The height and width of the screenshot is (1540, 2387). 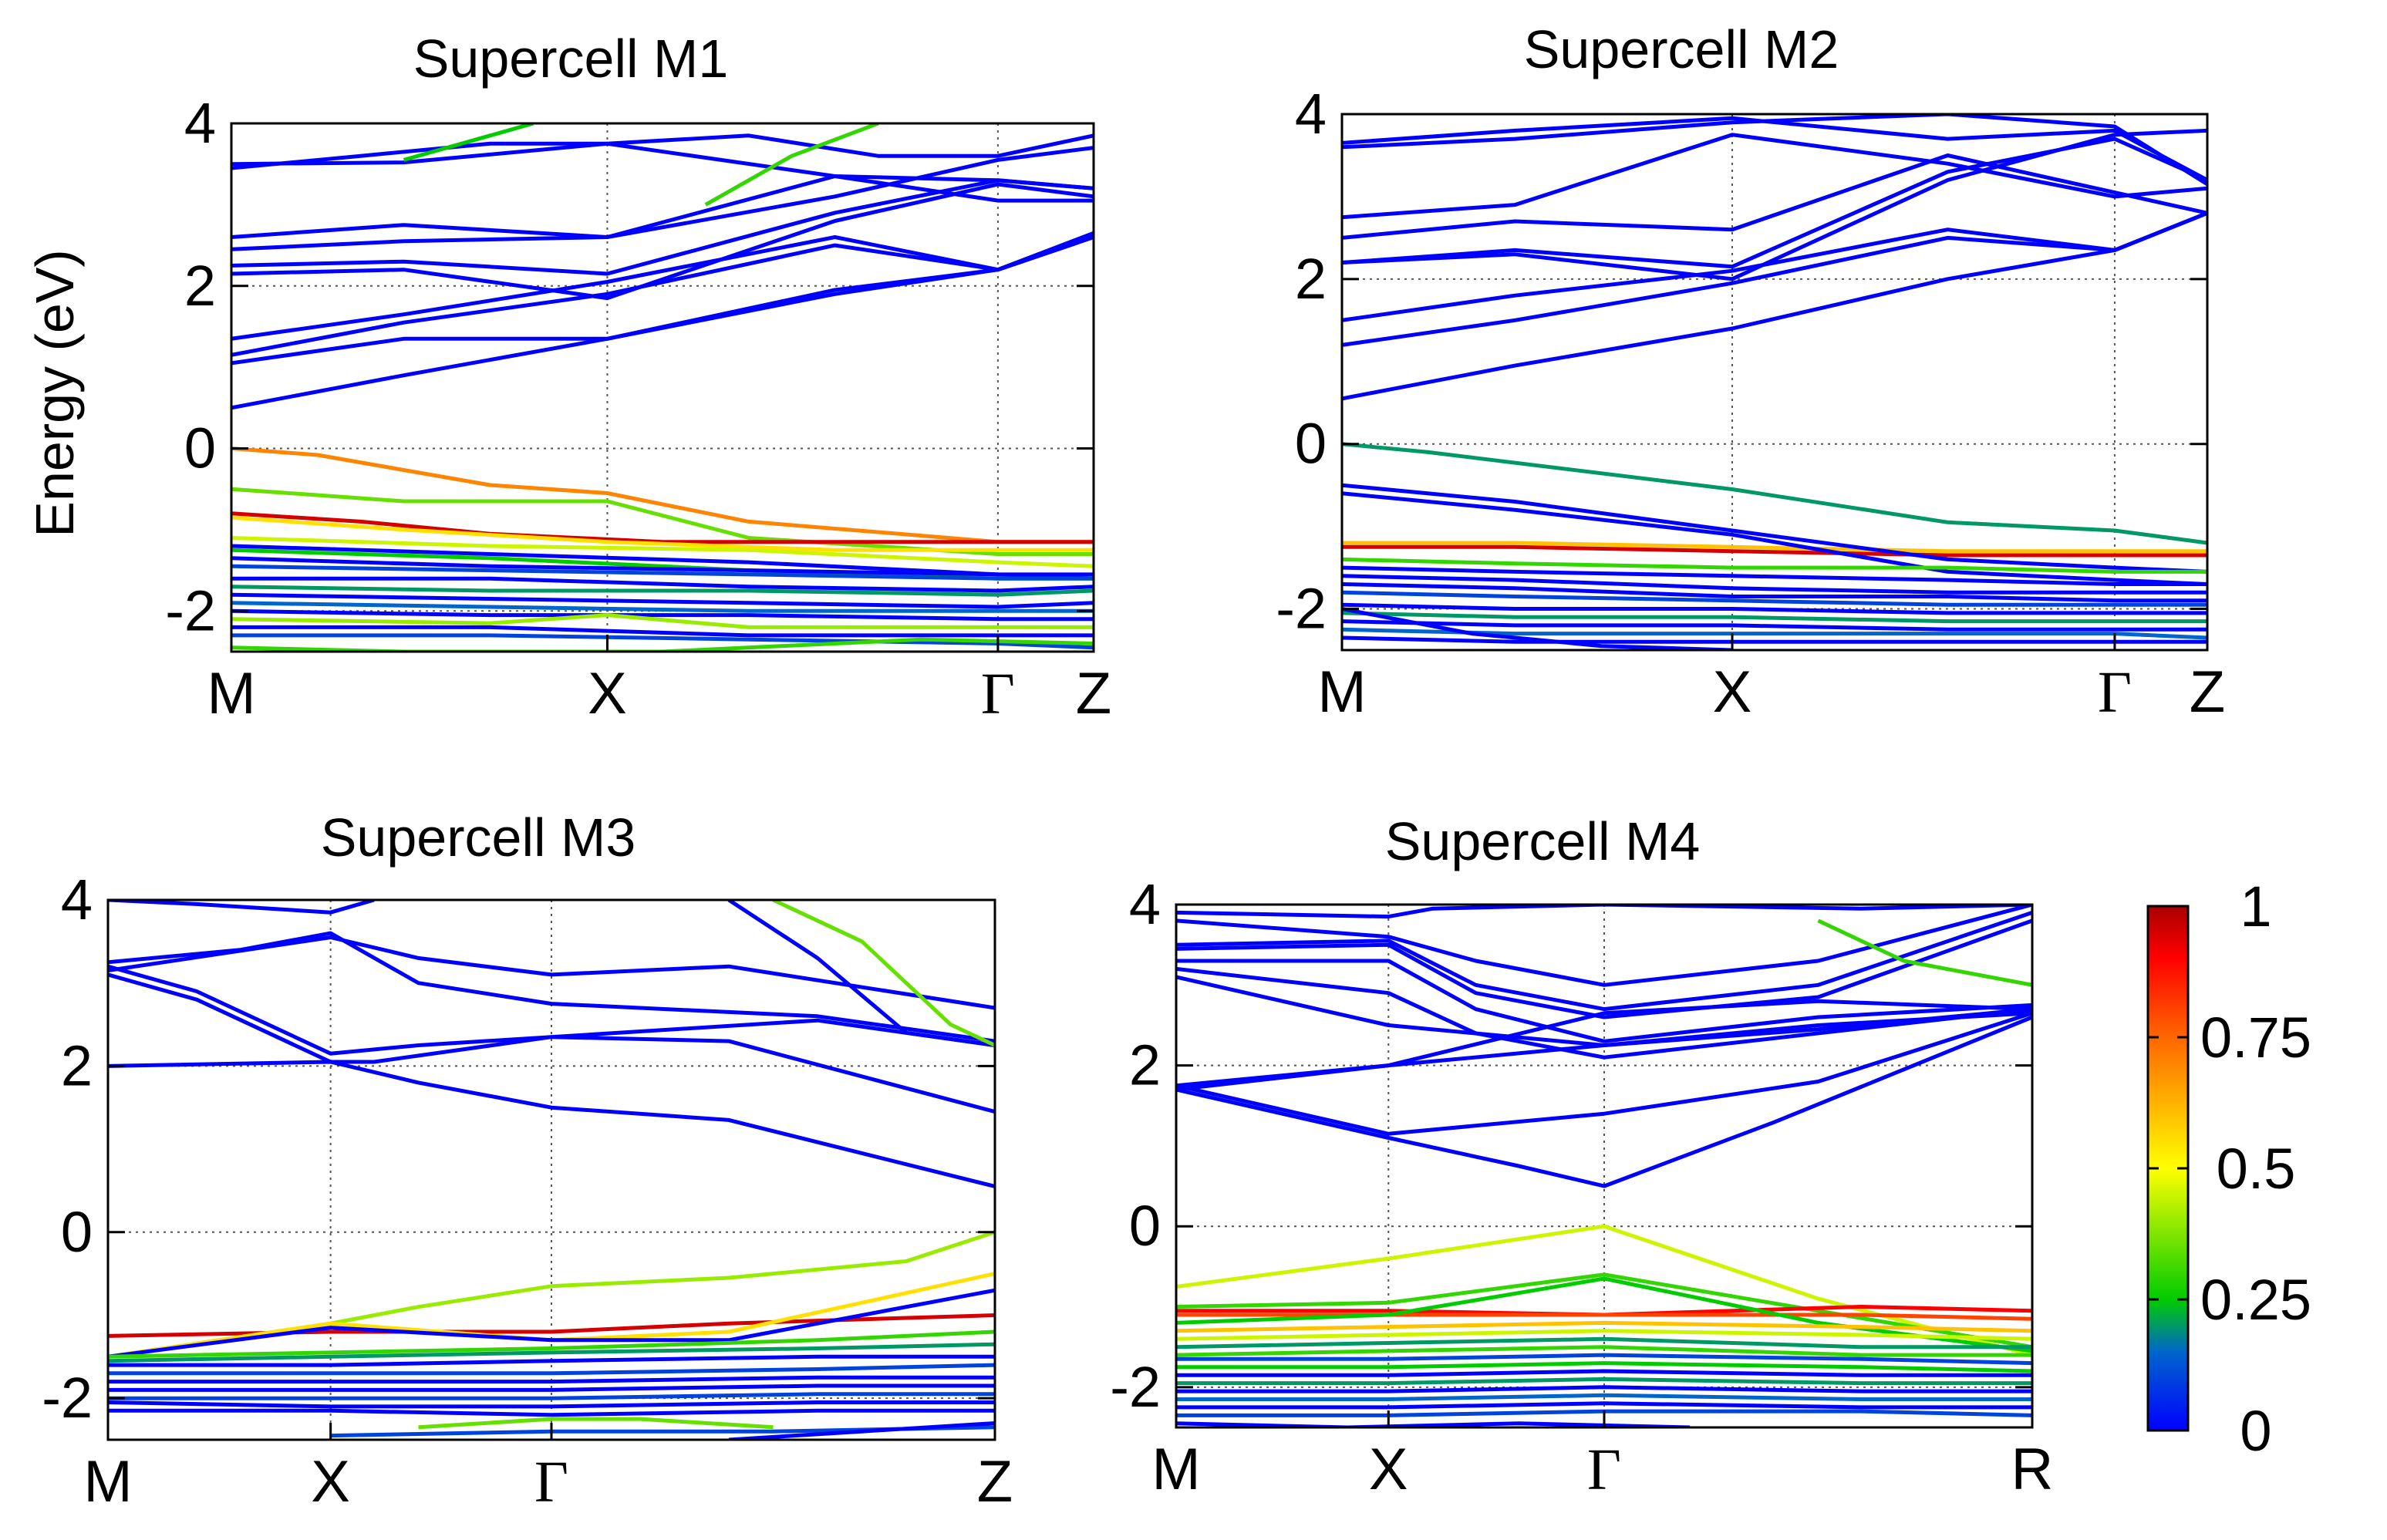 What do you see at coordinates (571, 59) in the screenshot?
I see `panel-title: Supercell M1` at bounding box center [571, 59].